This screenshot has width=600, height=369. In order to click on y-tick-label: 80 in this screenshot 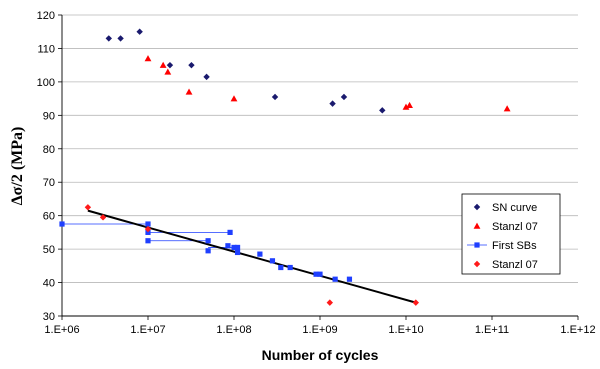, I will do `click(49, 150)`.